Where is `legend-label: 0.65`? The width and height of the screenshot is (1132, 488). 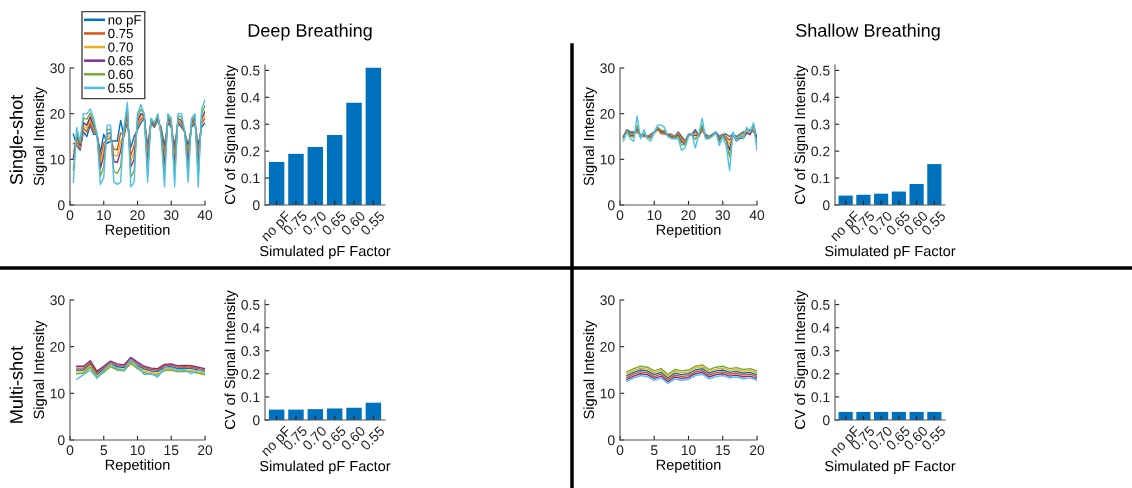 legend-label: 0.65 is located at coordinates (120, 61).